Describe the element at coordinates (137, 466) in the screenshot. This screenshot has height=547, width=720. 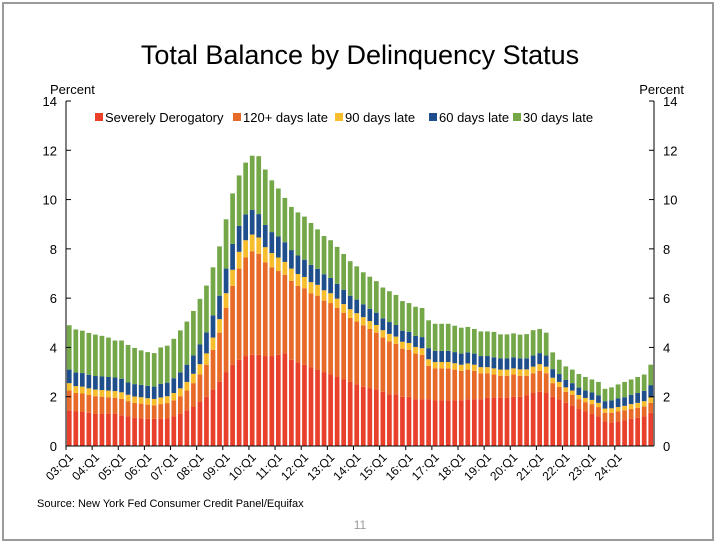
I see `x-tick-label: 06:Q1` at that location.